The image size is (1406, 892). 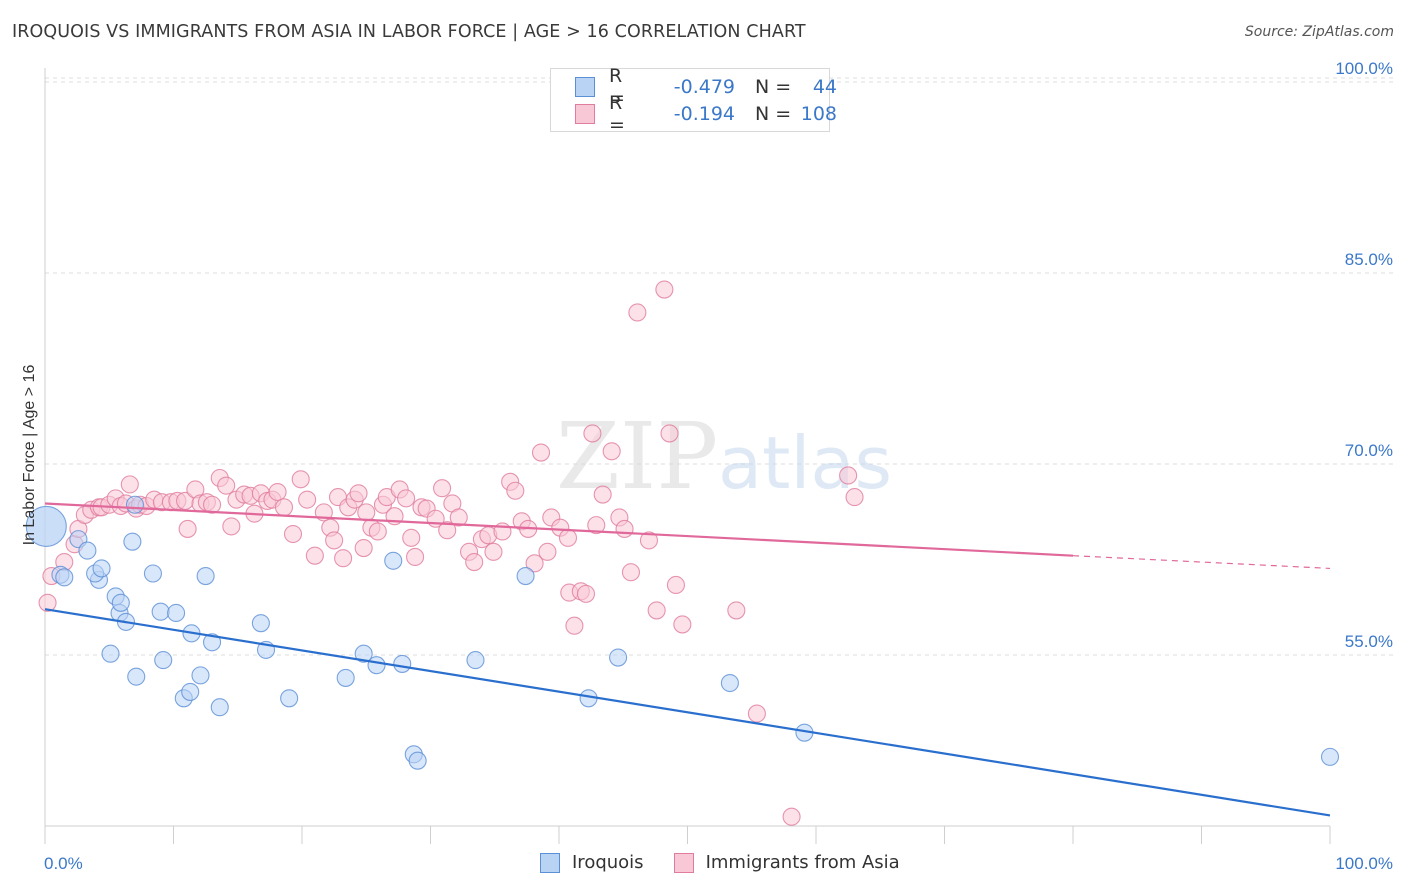 I want to click on legend-r-value: -0.194, so click(x=704, y=114).